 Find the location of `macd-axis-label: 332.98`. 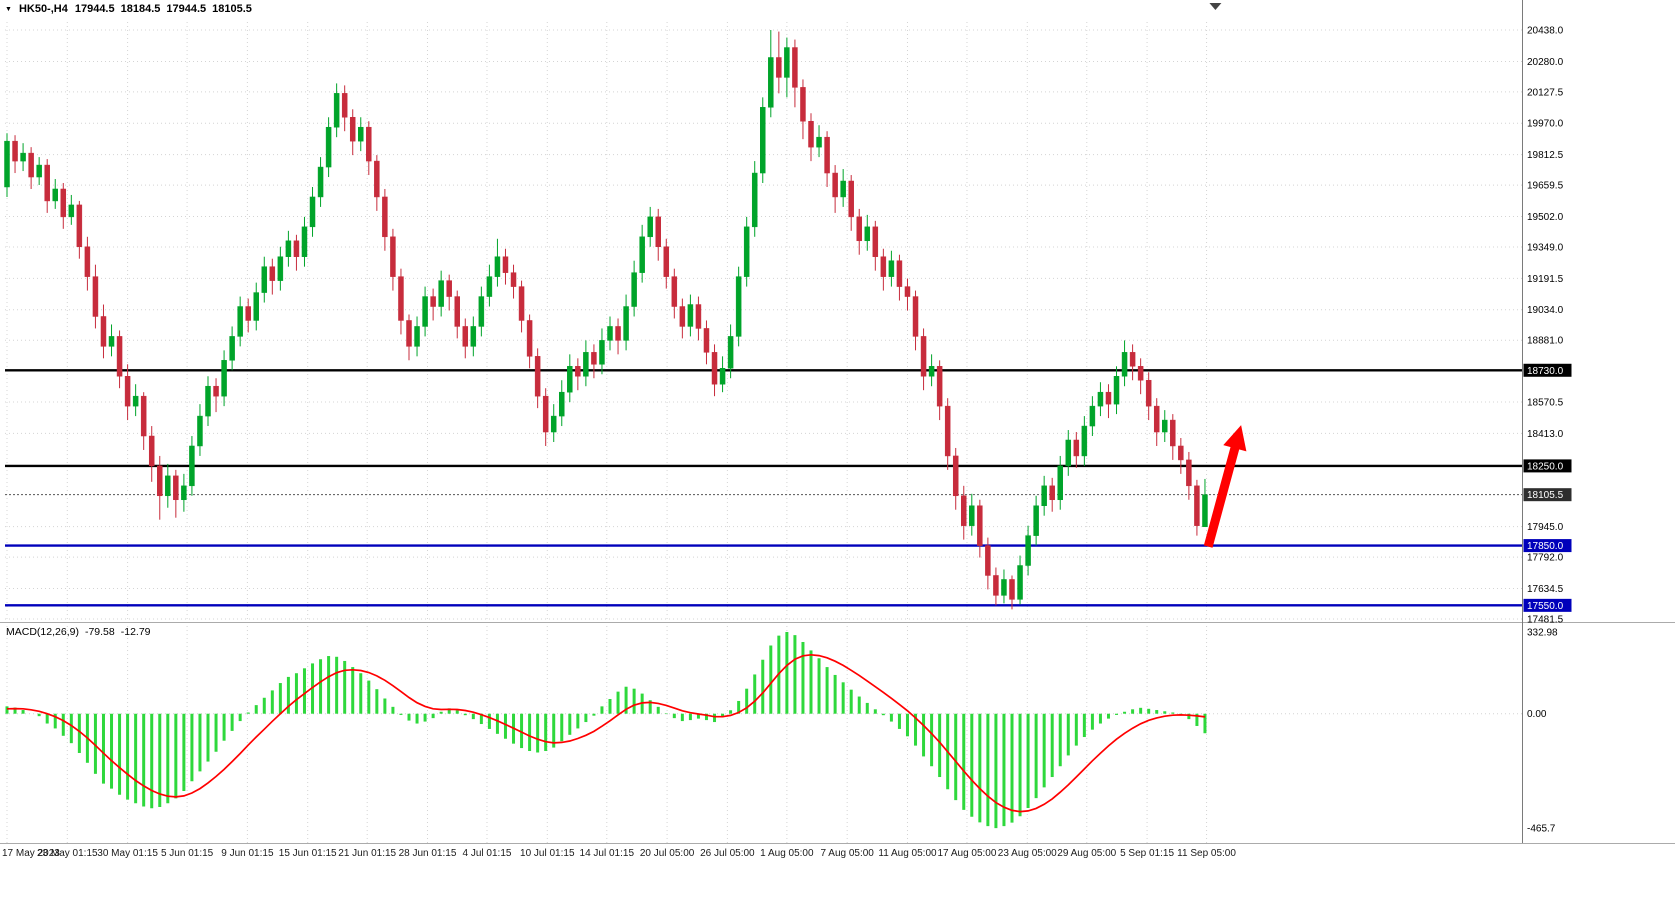

macd-axis-label: 332.98 is located at coordinates (1542, 633).